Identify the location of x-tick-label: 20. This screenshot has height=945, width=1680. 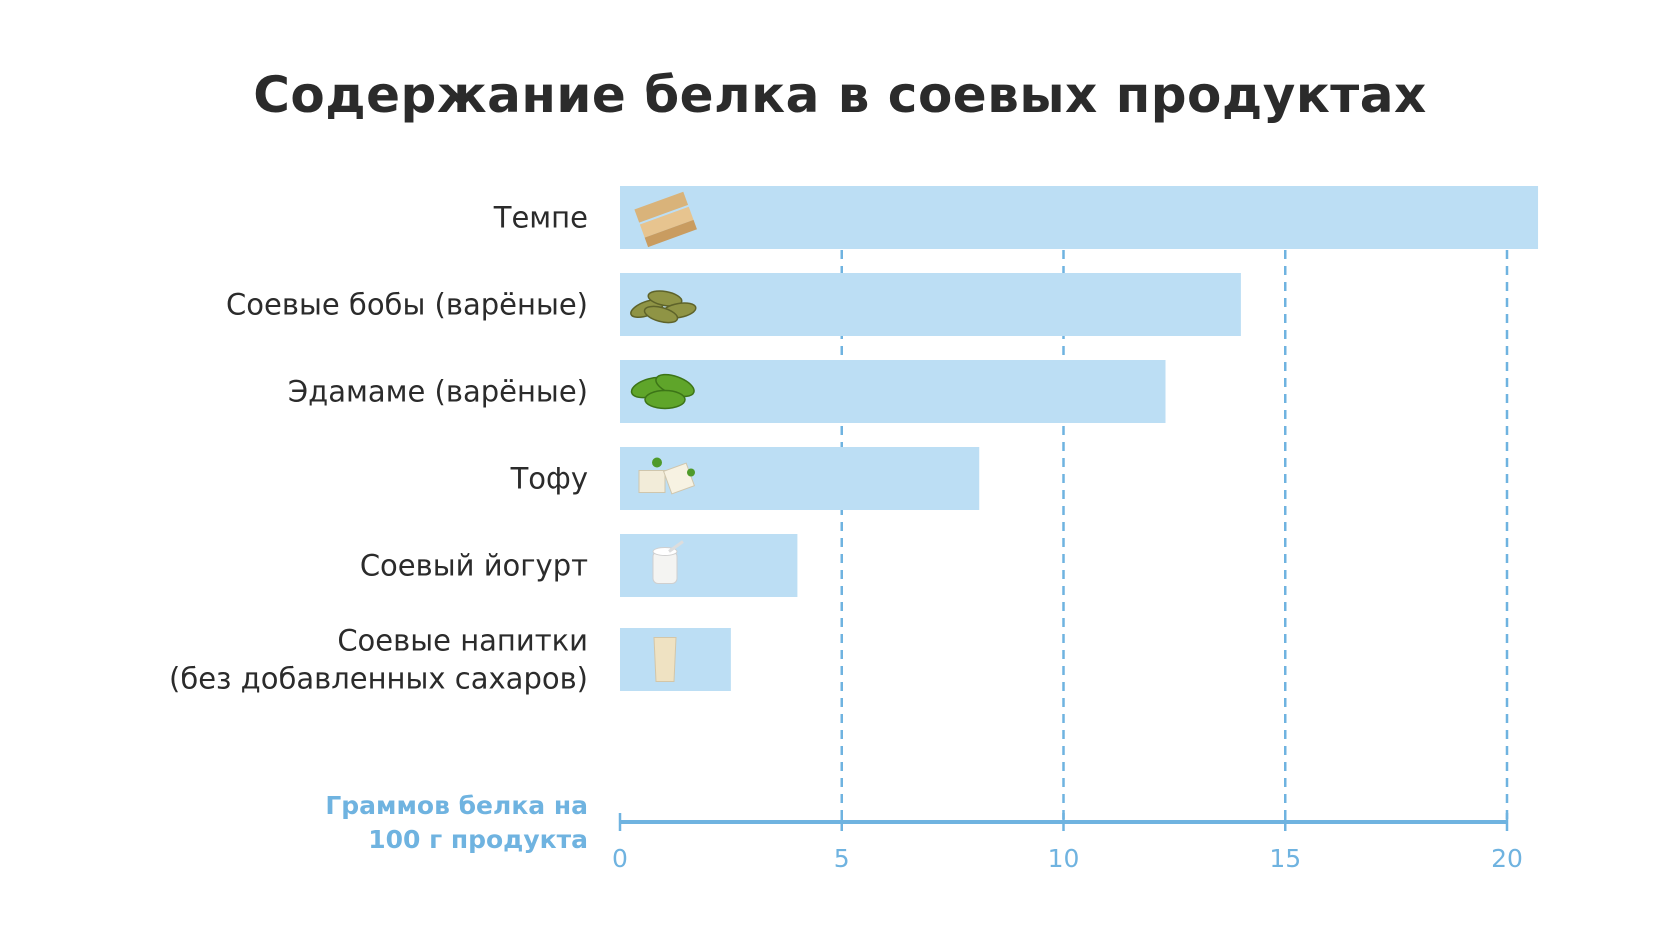
(1507, 858).